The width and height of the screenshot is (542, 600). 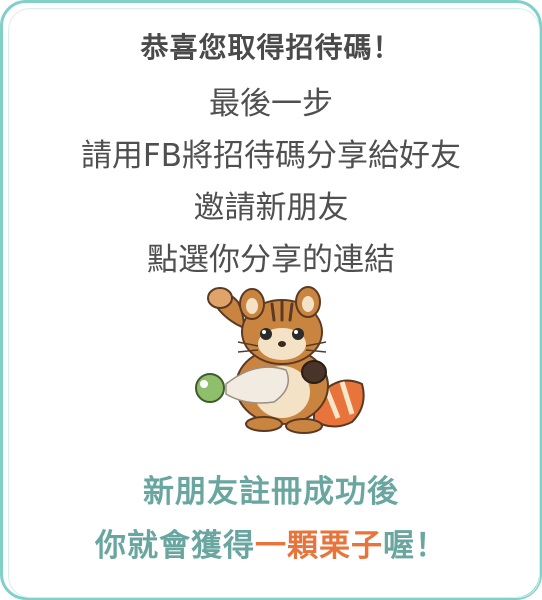 What do you see at coordinates (271, 208) in the screenshot?
I see `step-invite-friend: 邀請新朋友` at bounding box center [271, 208].